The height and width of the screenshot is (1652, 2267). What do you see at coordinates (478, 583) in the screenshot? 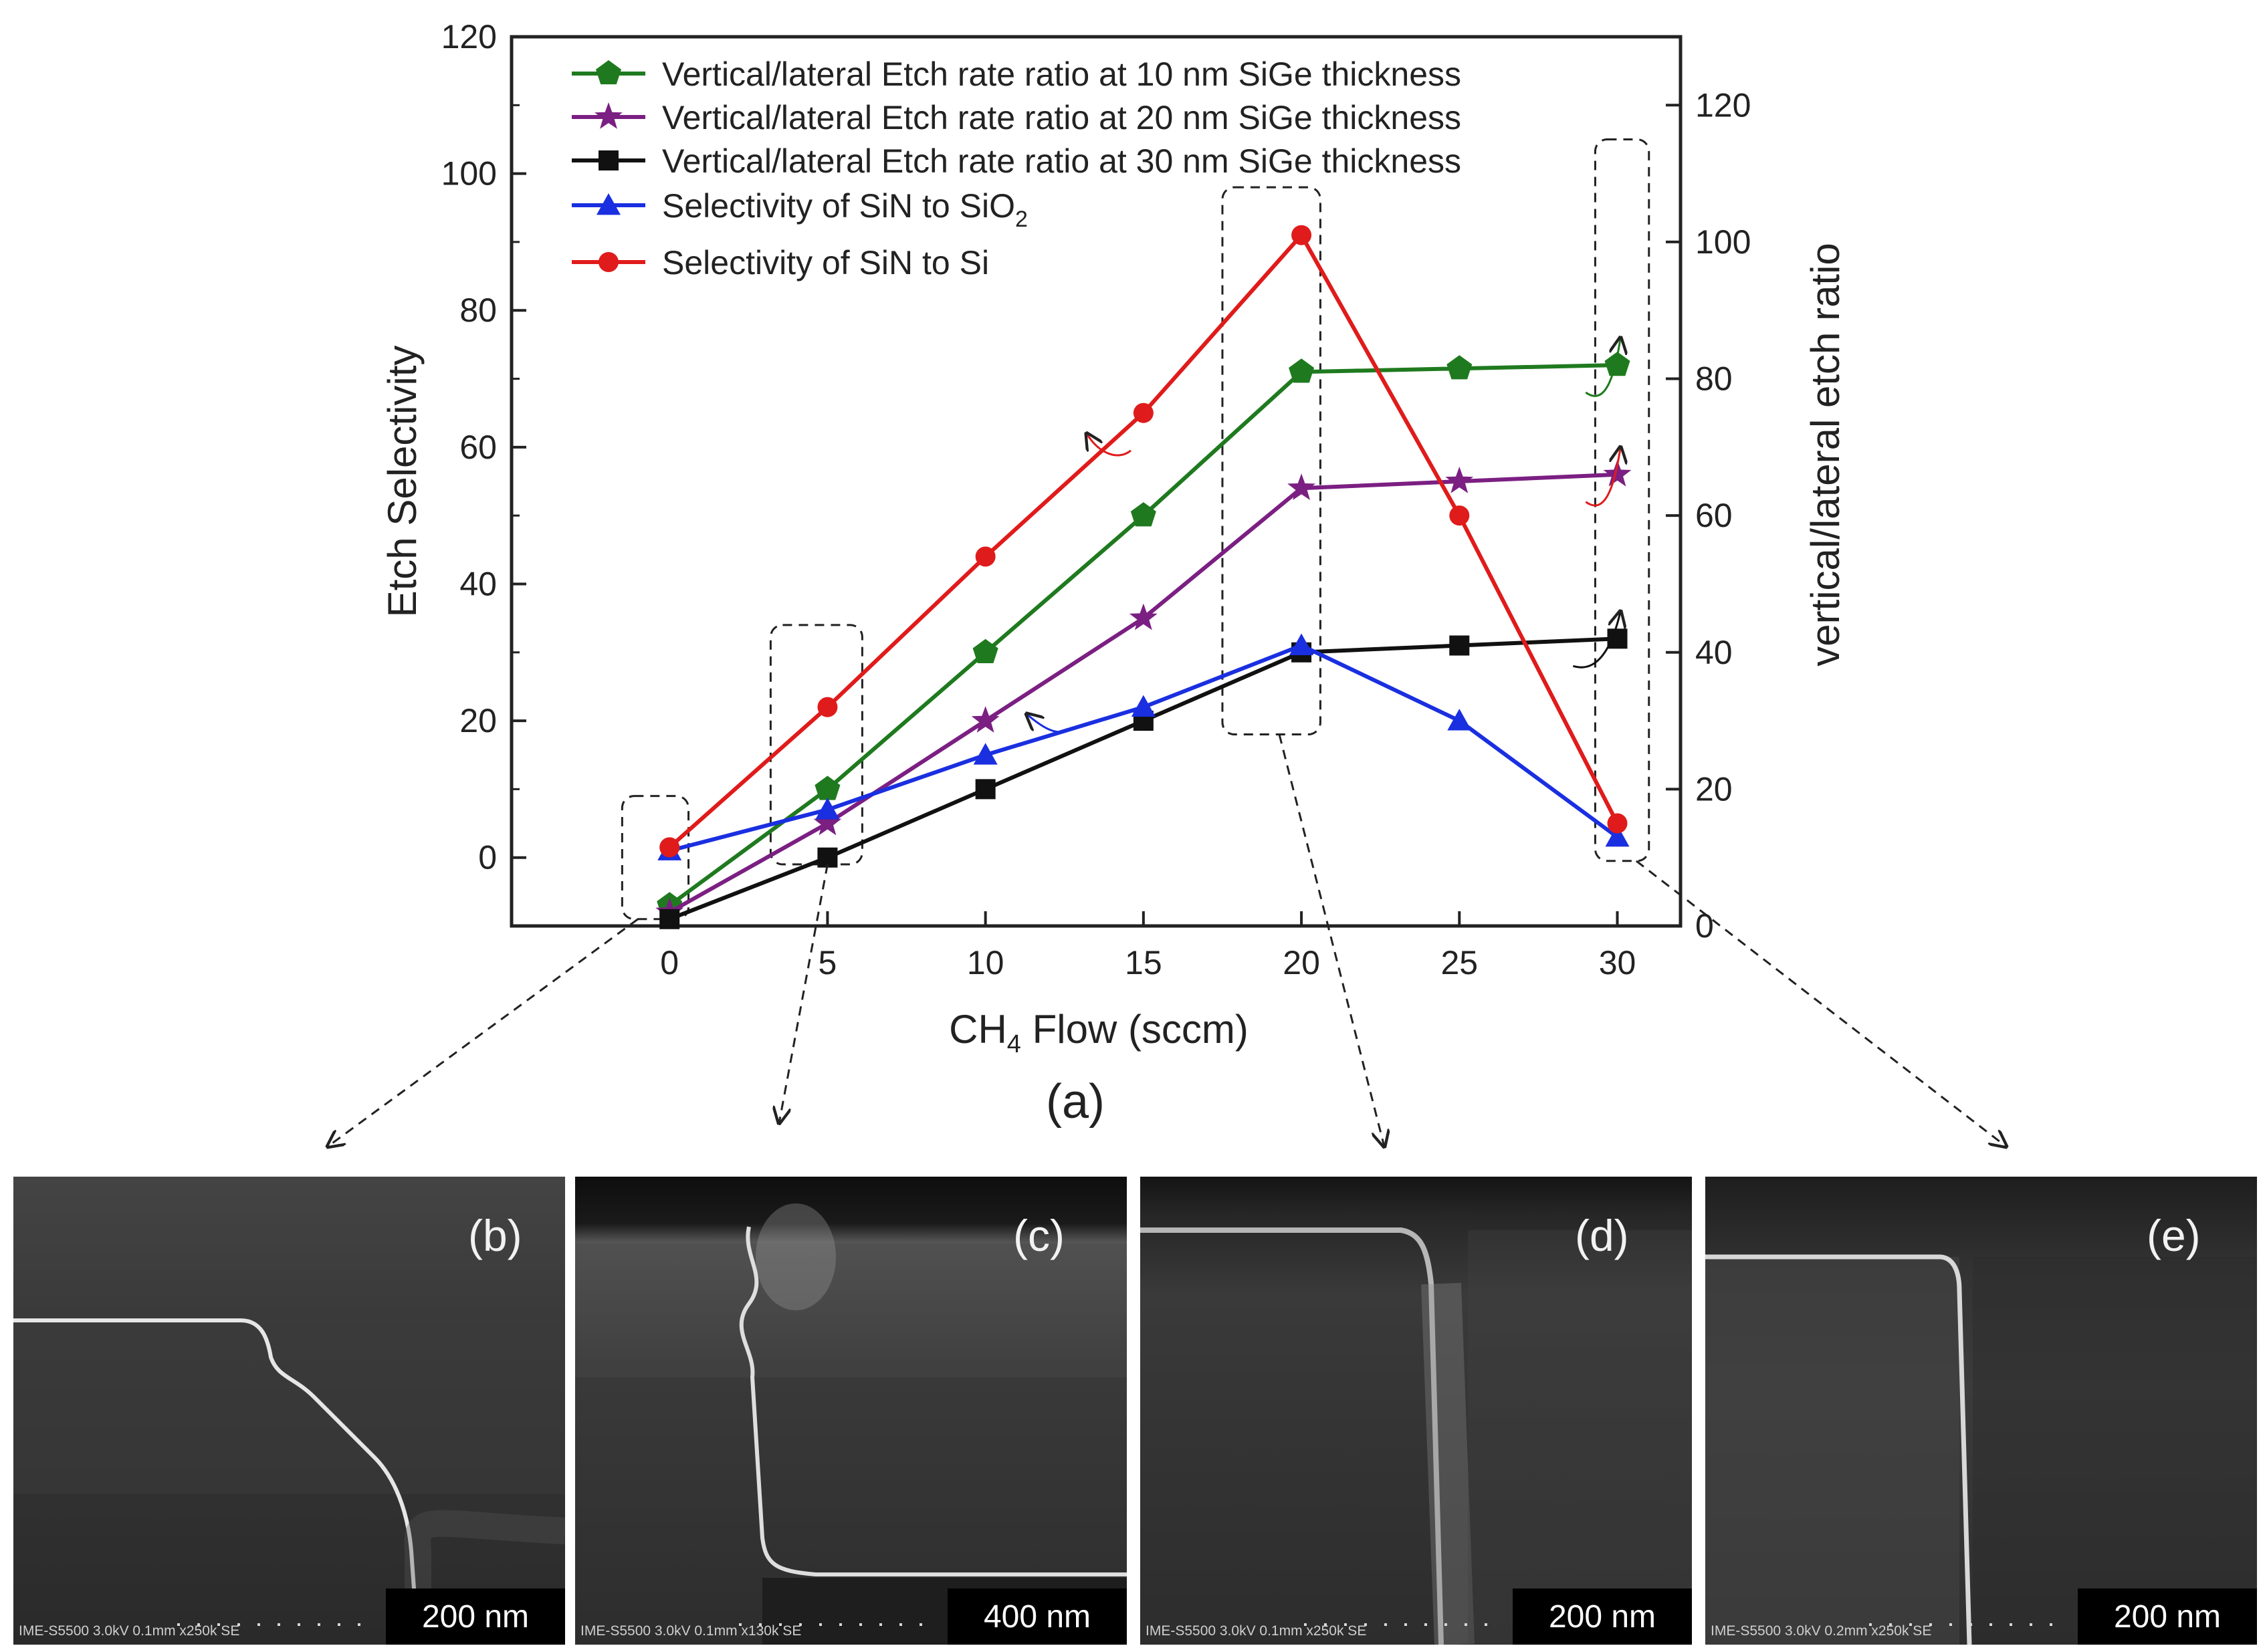
I see `y-tick-label: 40` at bounding box center [478, 583].